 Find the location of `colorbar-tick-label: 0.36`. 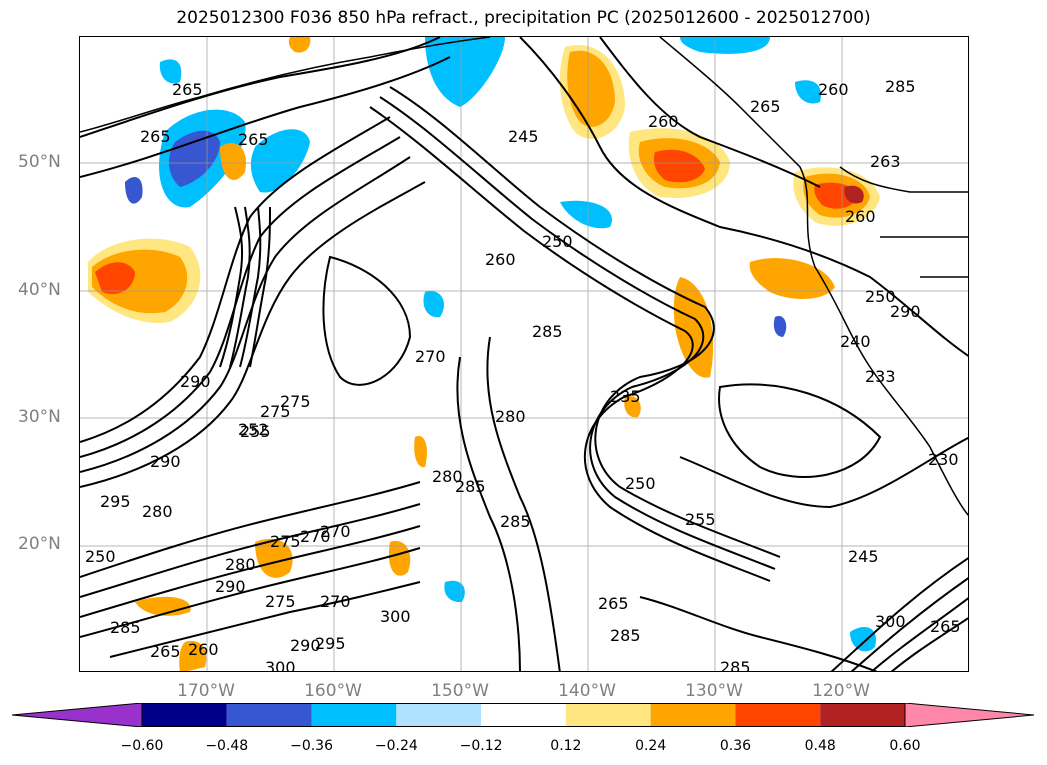

colorbar-tick-label: 0.36 is located at coordinates (735, 746).